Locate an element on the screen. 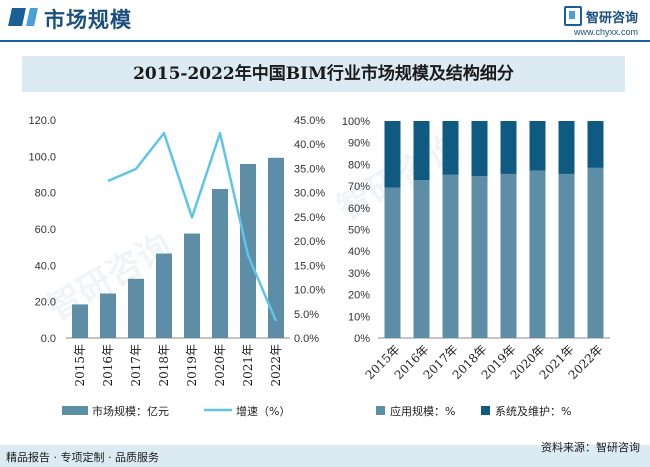  y-tick-label-right: 45.0% is located at coordinates (309, 121).